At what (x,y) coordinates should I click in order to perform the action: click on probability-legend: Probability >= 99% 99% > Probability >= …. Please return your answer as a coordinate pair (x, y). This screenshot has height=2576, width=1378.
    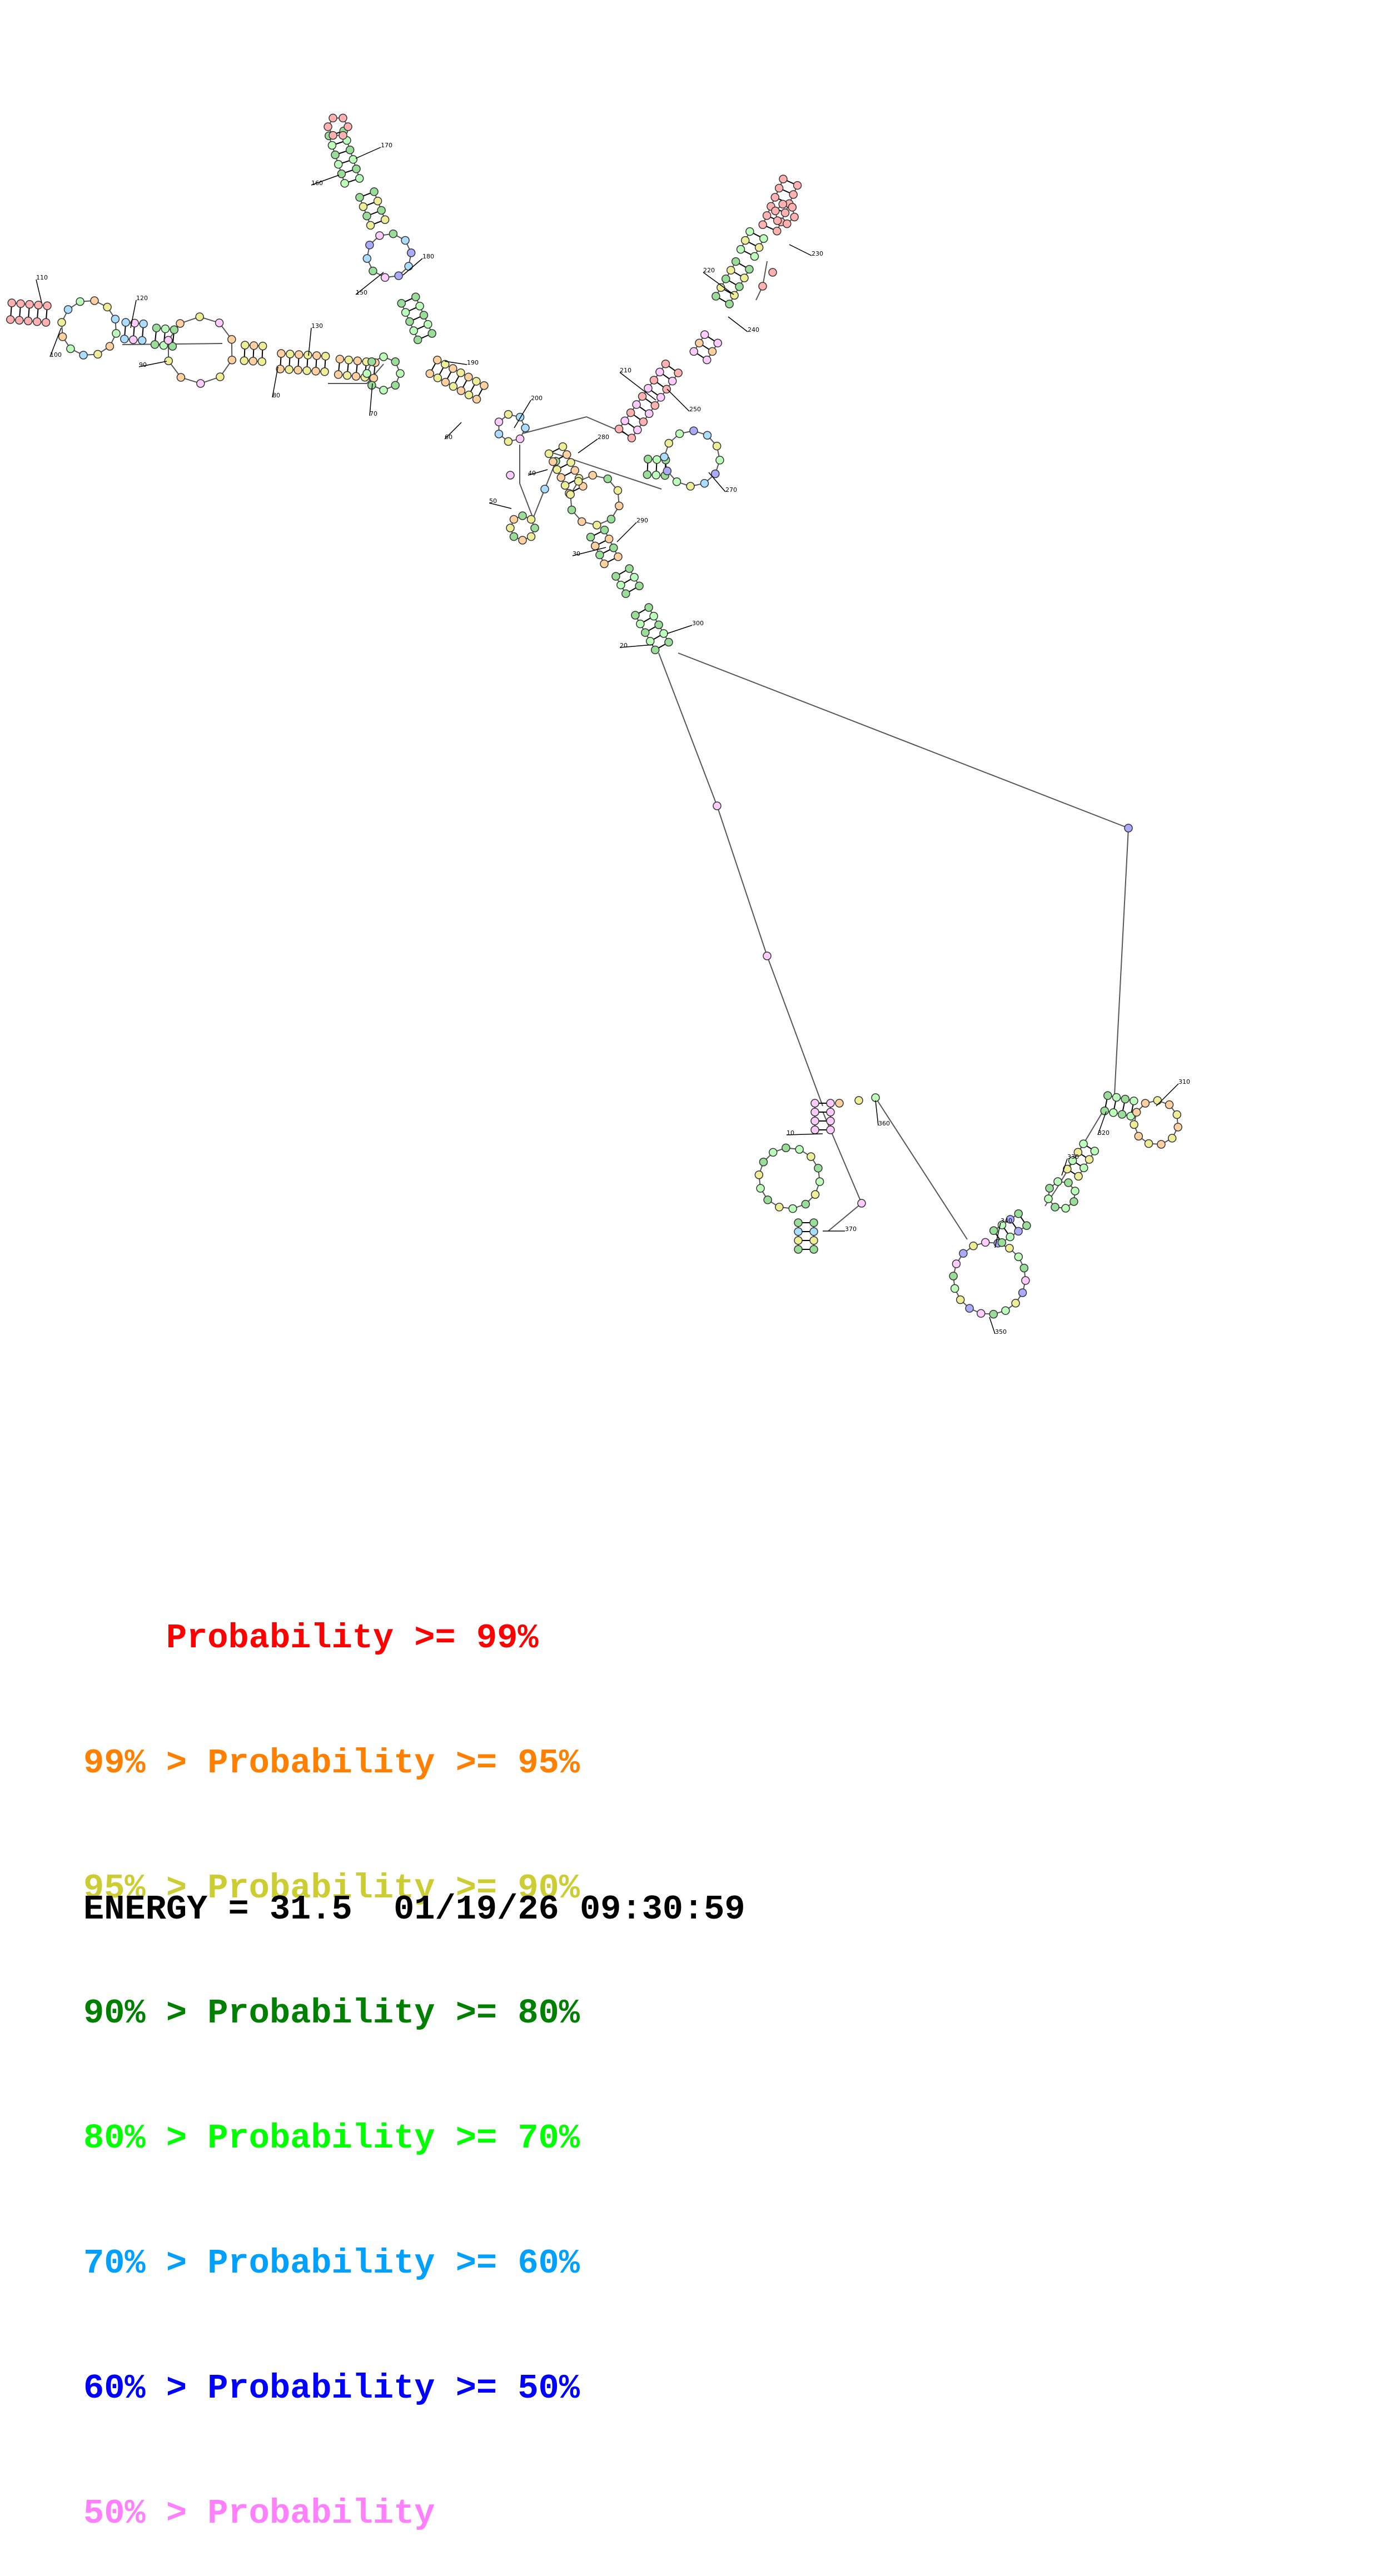
    Looking at the image, I should click on (331, 2055).